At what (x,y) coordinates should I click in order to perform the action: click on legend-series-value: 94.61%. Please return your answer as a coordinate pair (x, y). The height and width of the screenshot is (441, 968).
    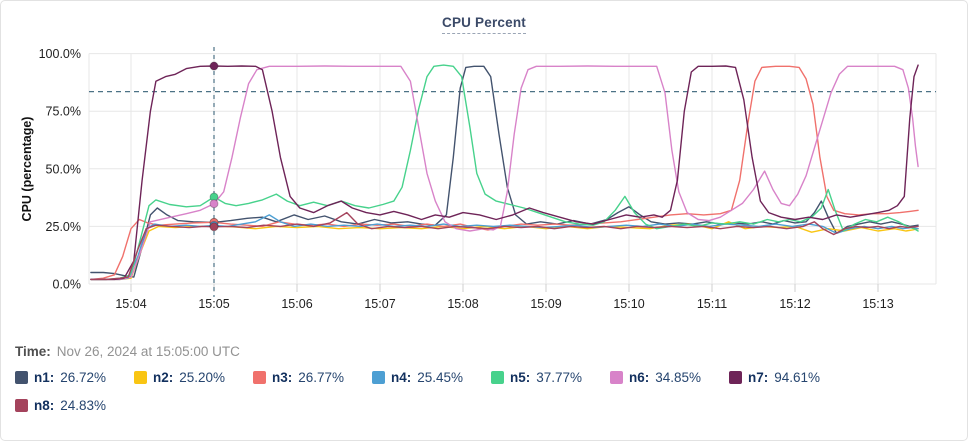
    Looking at the image, I should click on (797, 377).